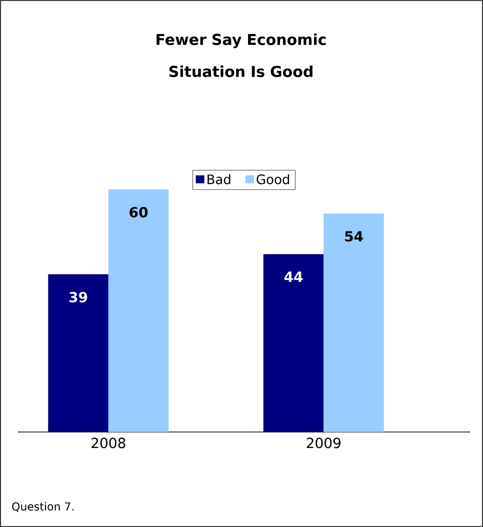 The height and width of the screenshot is (527, 483). I want to click on data-label: 39, so click(78, 297).